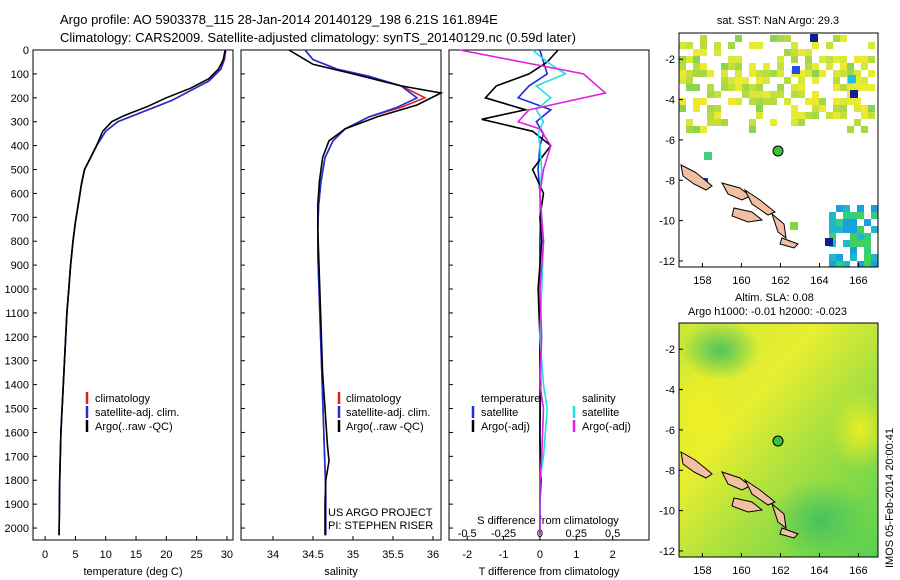  I want to click on sla-map-subtitle: Argo h1000: -0.01 h2000: -0.023, so click(767, 312).